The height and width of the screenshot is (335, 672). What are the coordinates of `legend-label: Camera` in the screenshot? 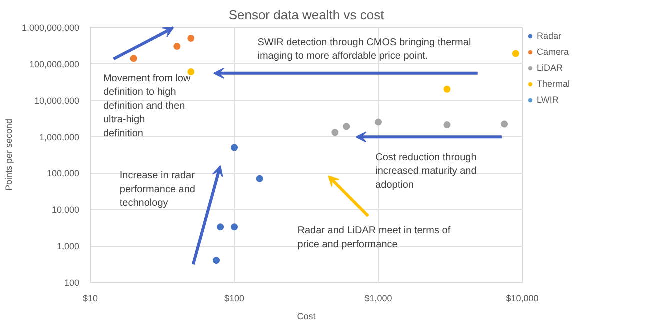 It's located at (553, 52).